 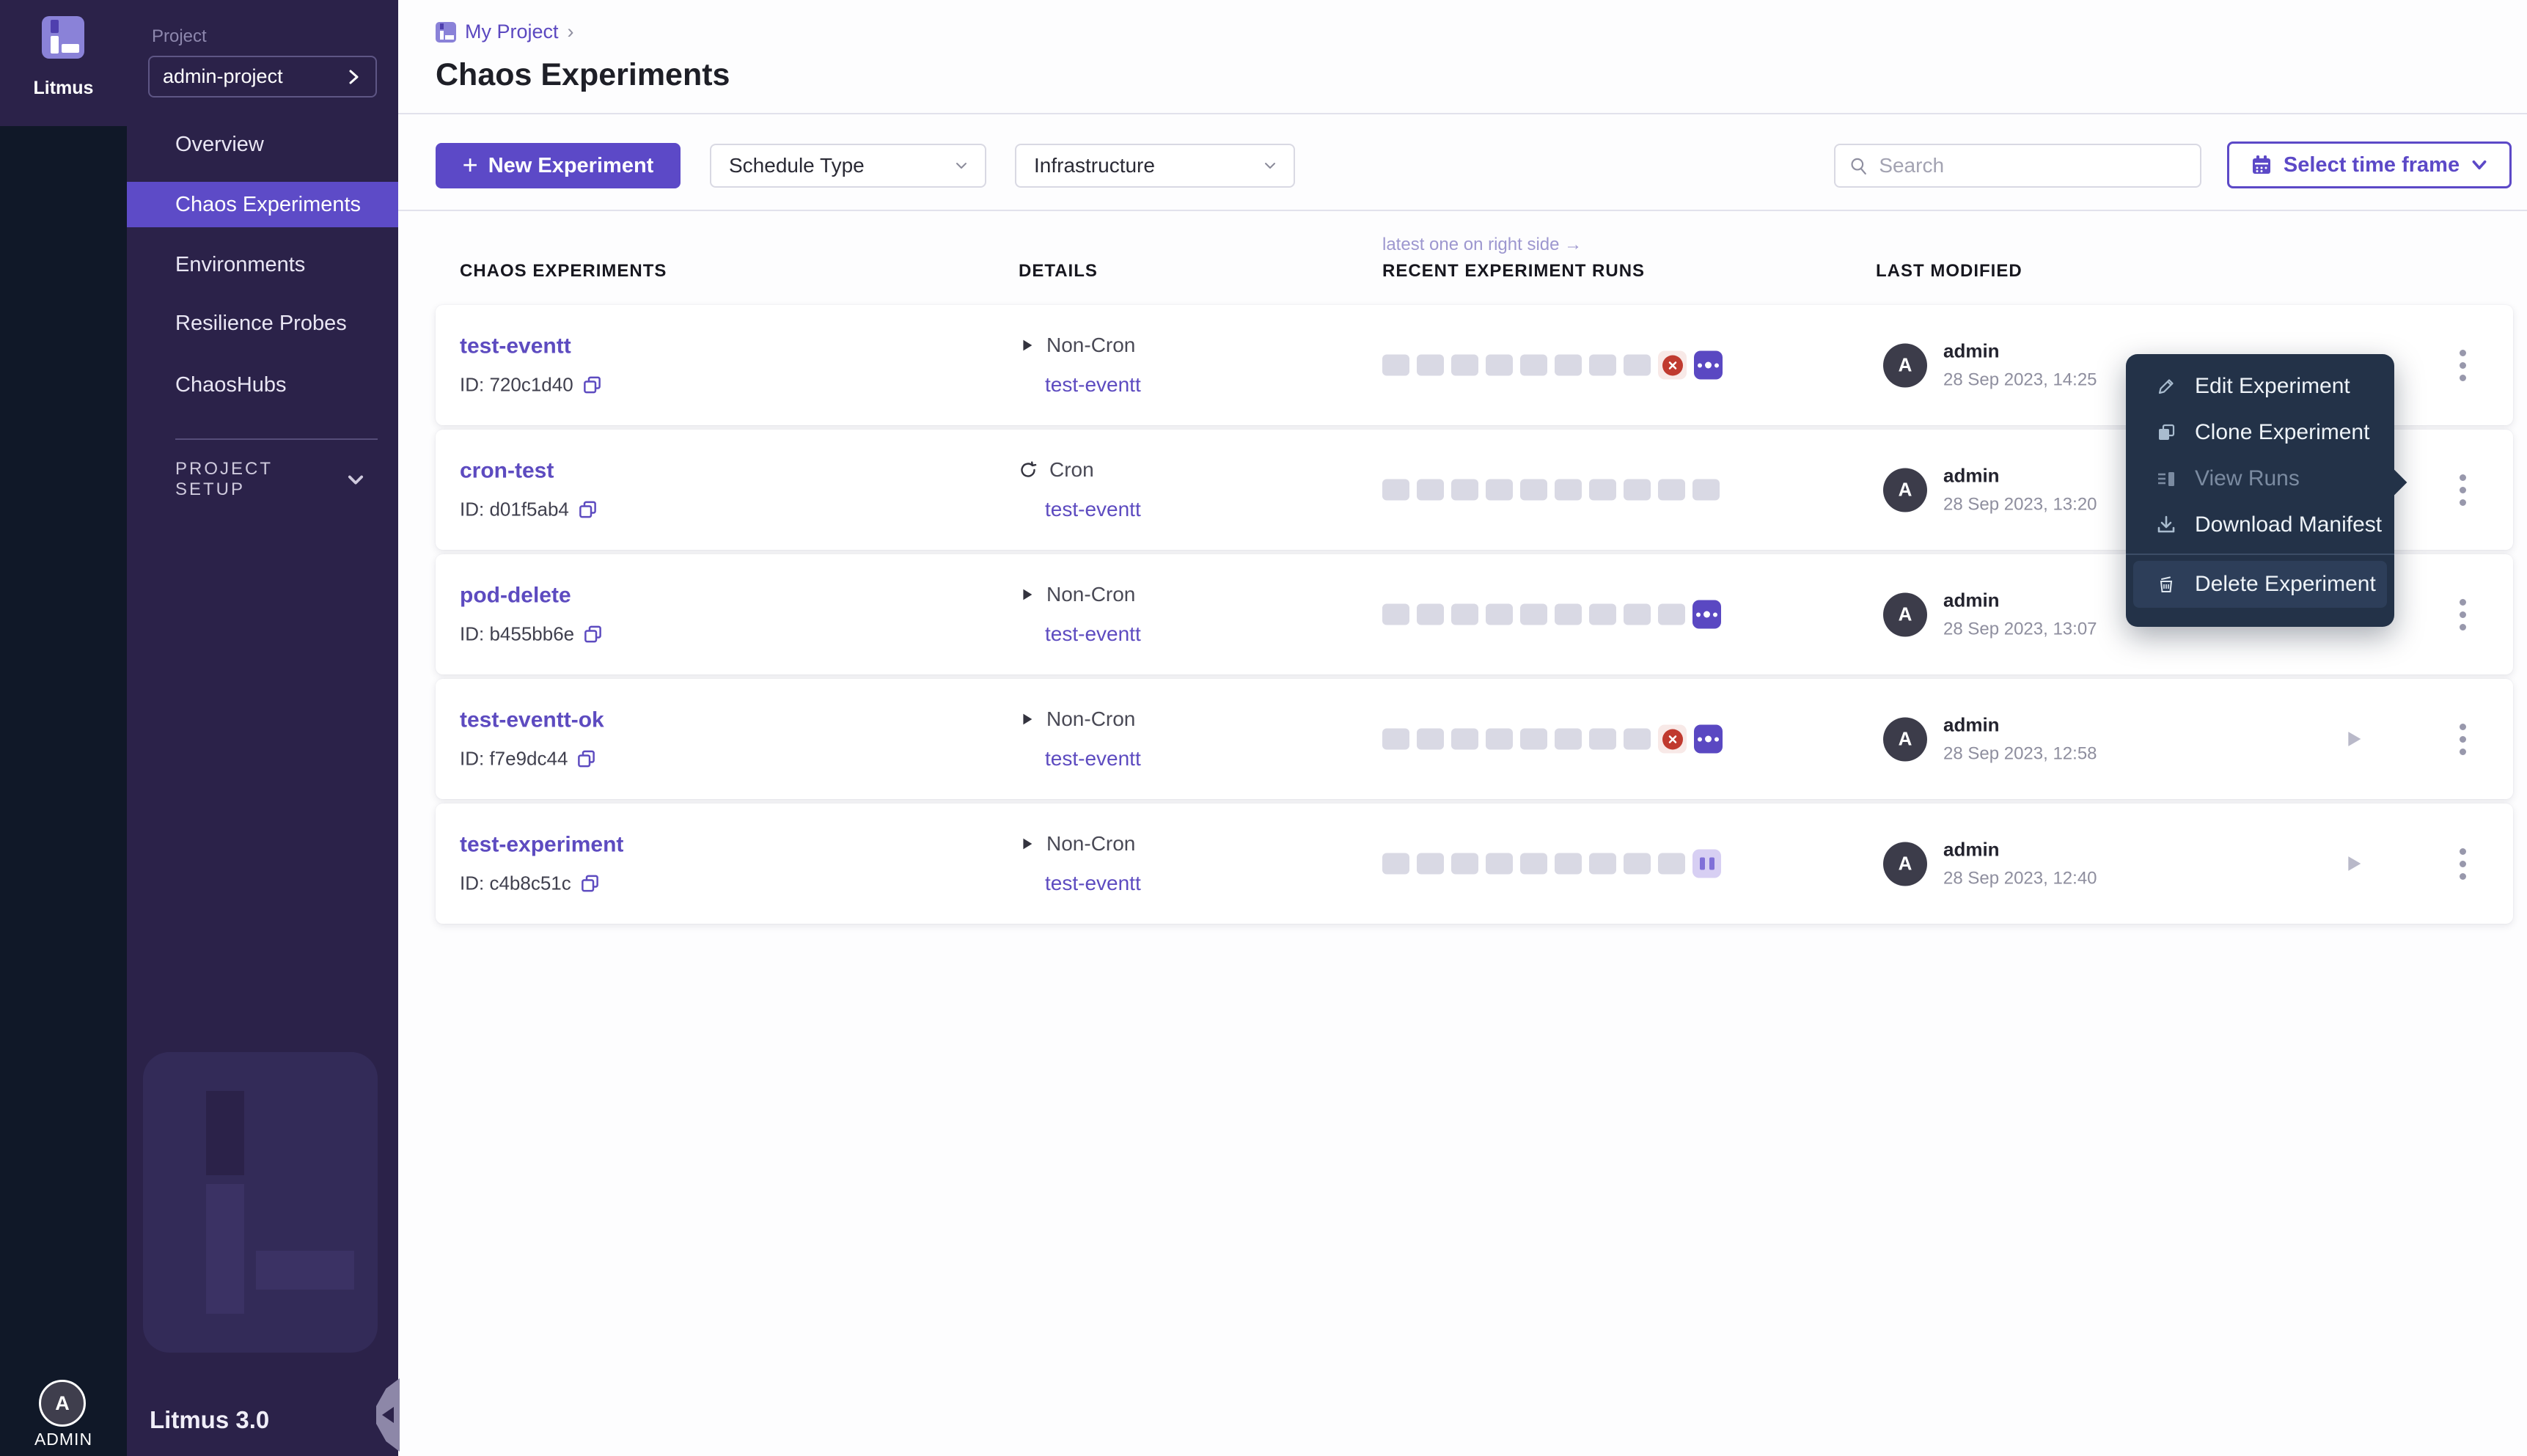 I want to click on left-rail: Litmus A ADMIN, so click(x=63, y=728).